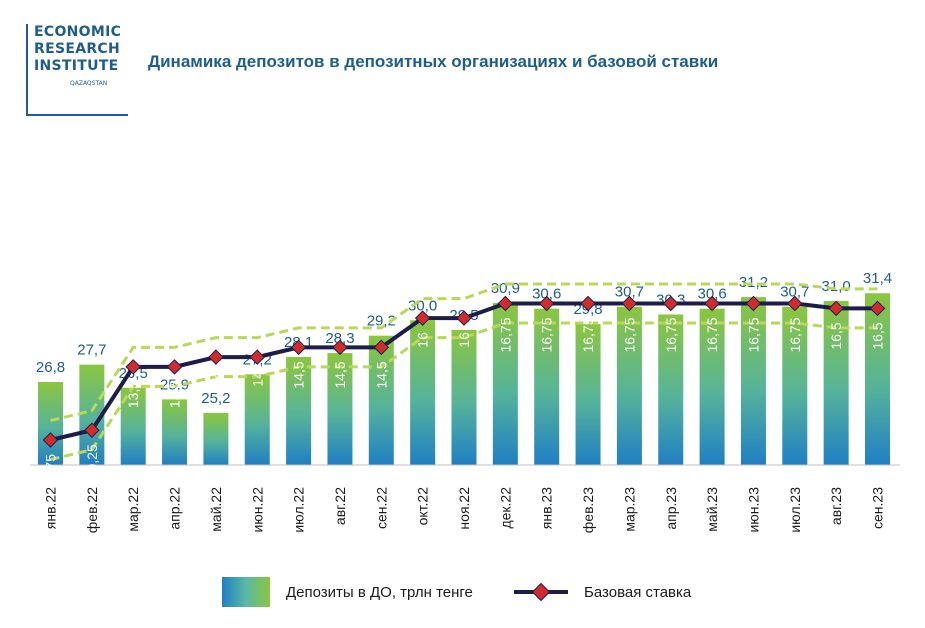 Image resolution: width=925 pixels, height=628 pixels. What do you see at coordinates (753, 381) in the screenshot?
I see `bar-июн.23` at bounding box center [753, 381].